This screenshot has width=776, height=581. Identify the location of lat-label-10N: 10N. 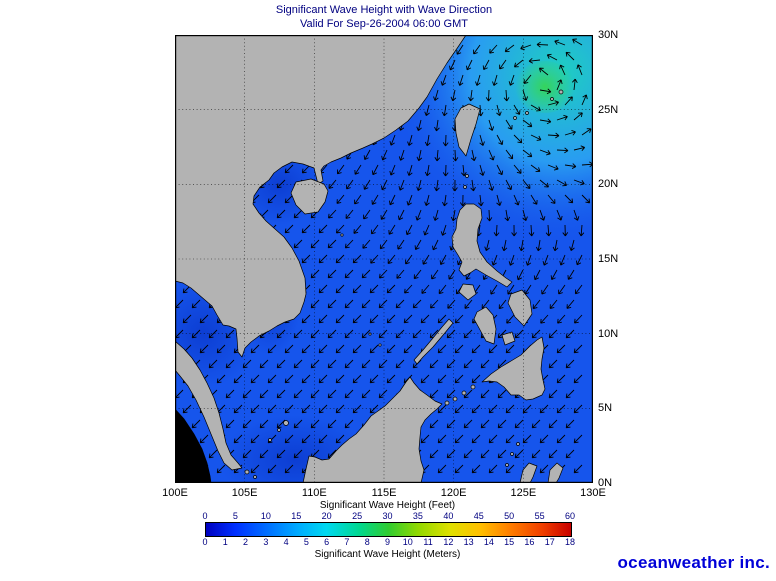
(608, 333).